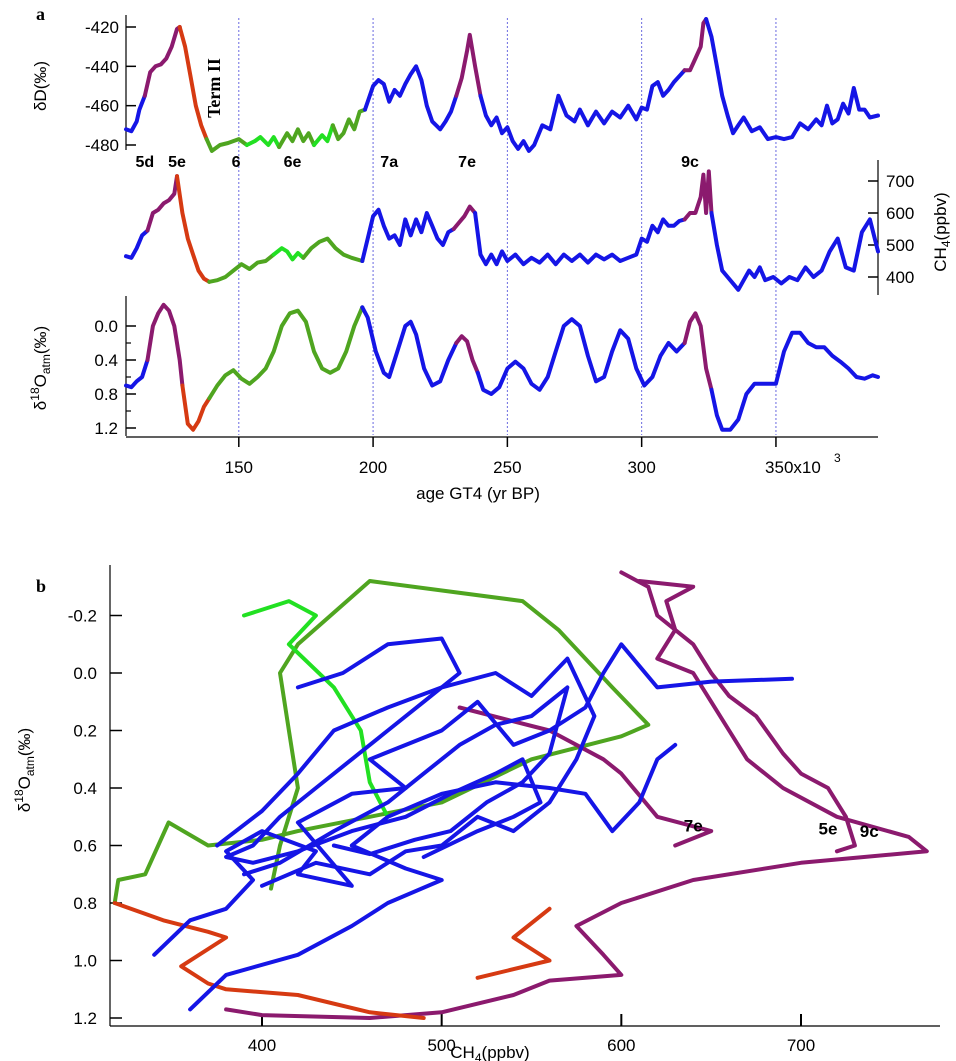 Image resolution: width=956 pixels, height=1061 pixels. What do you see at coordinates (801, 1045) in the screenshot?
I see `b-x-tick-label: 700` at bounding box center [801, 1045].